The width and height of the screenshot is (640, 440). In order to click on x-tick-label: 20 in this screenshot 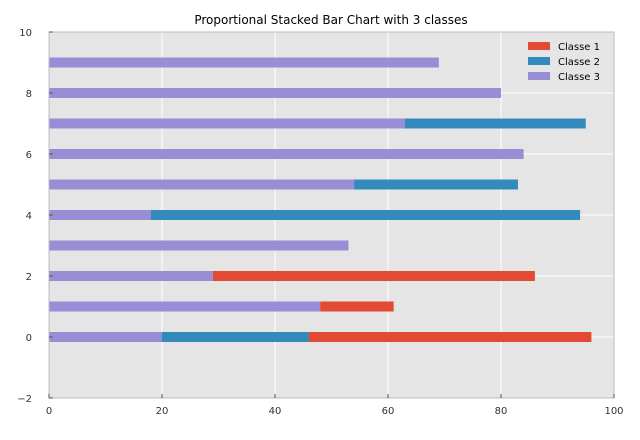, I will do `click(162, 411)`.